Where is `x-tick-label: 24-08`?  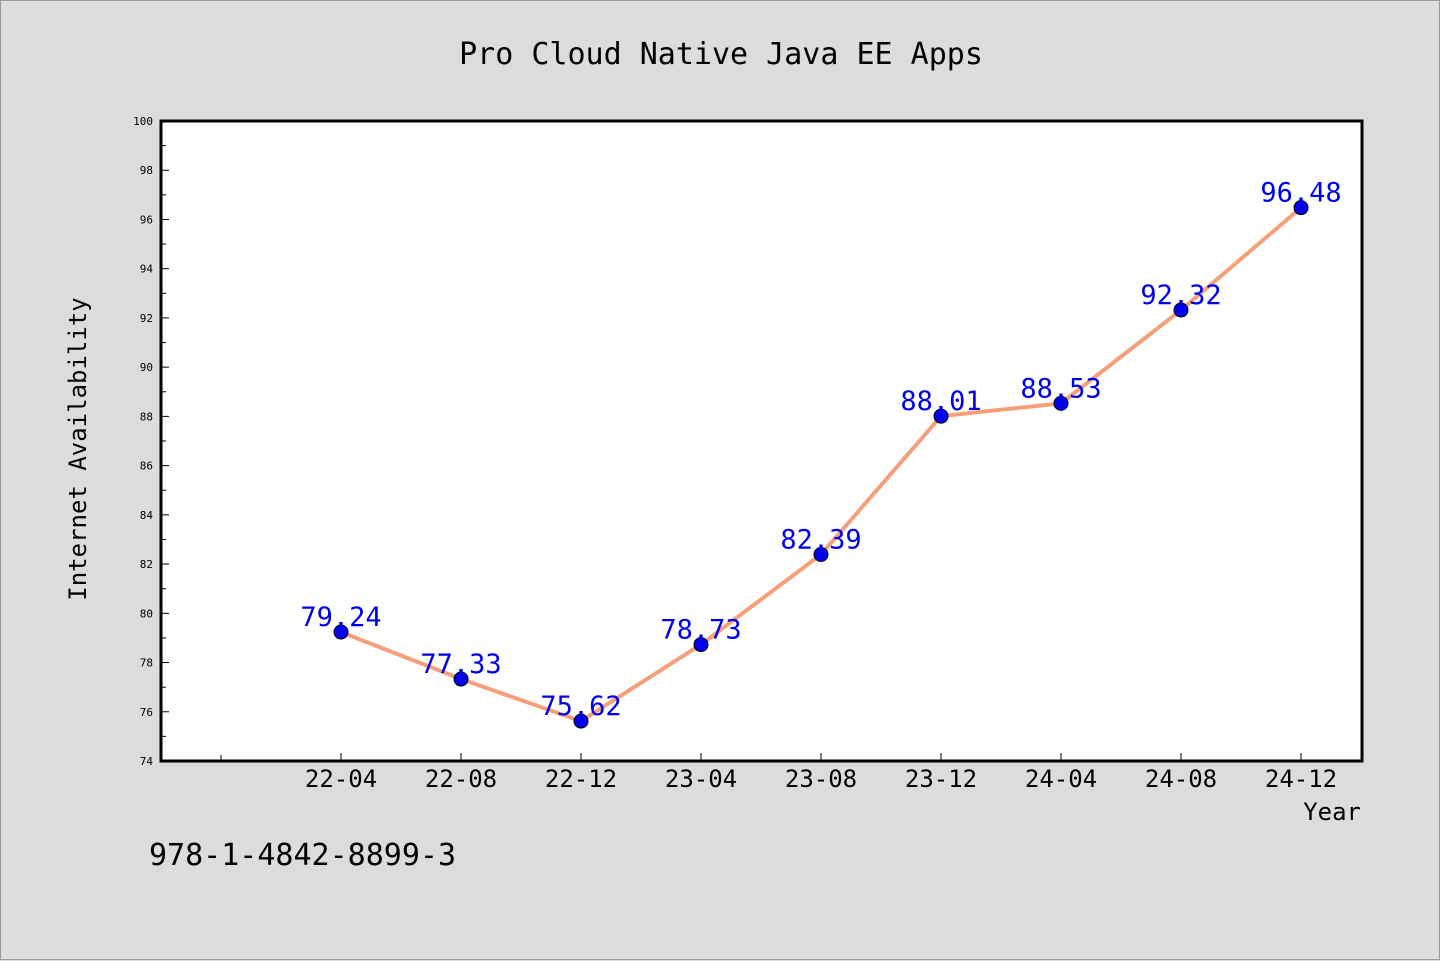 x-tick-label: 24-08 is located at coordinates (1181, 779).